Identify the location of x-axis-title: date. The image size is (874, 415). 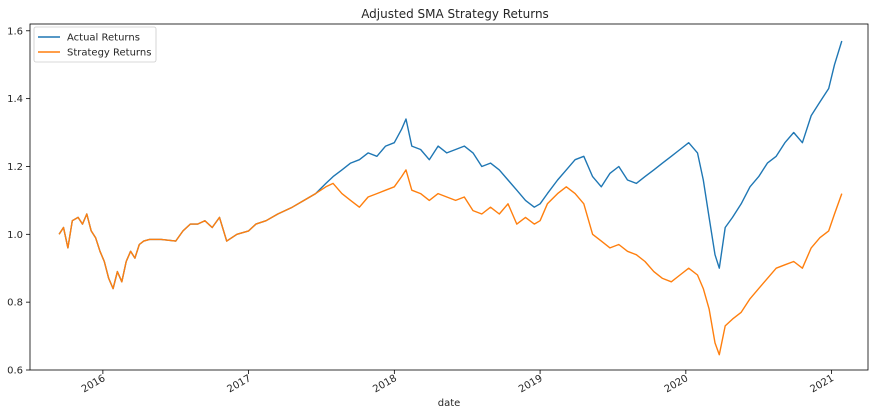
(449, 403).